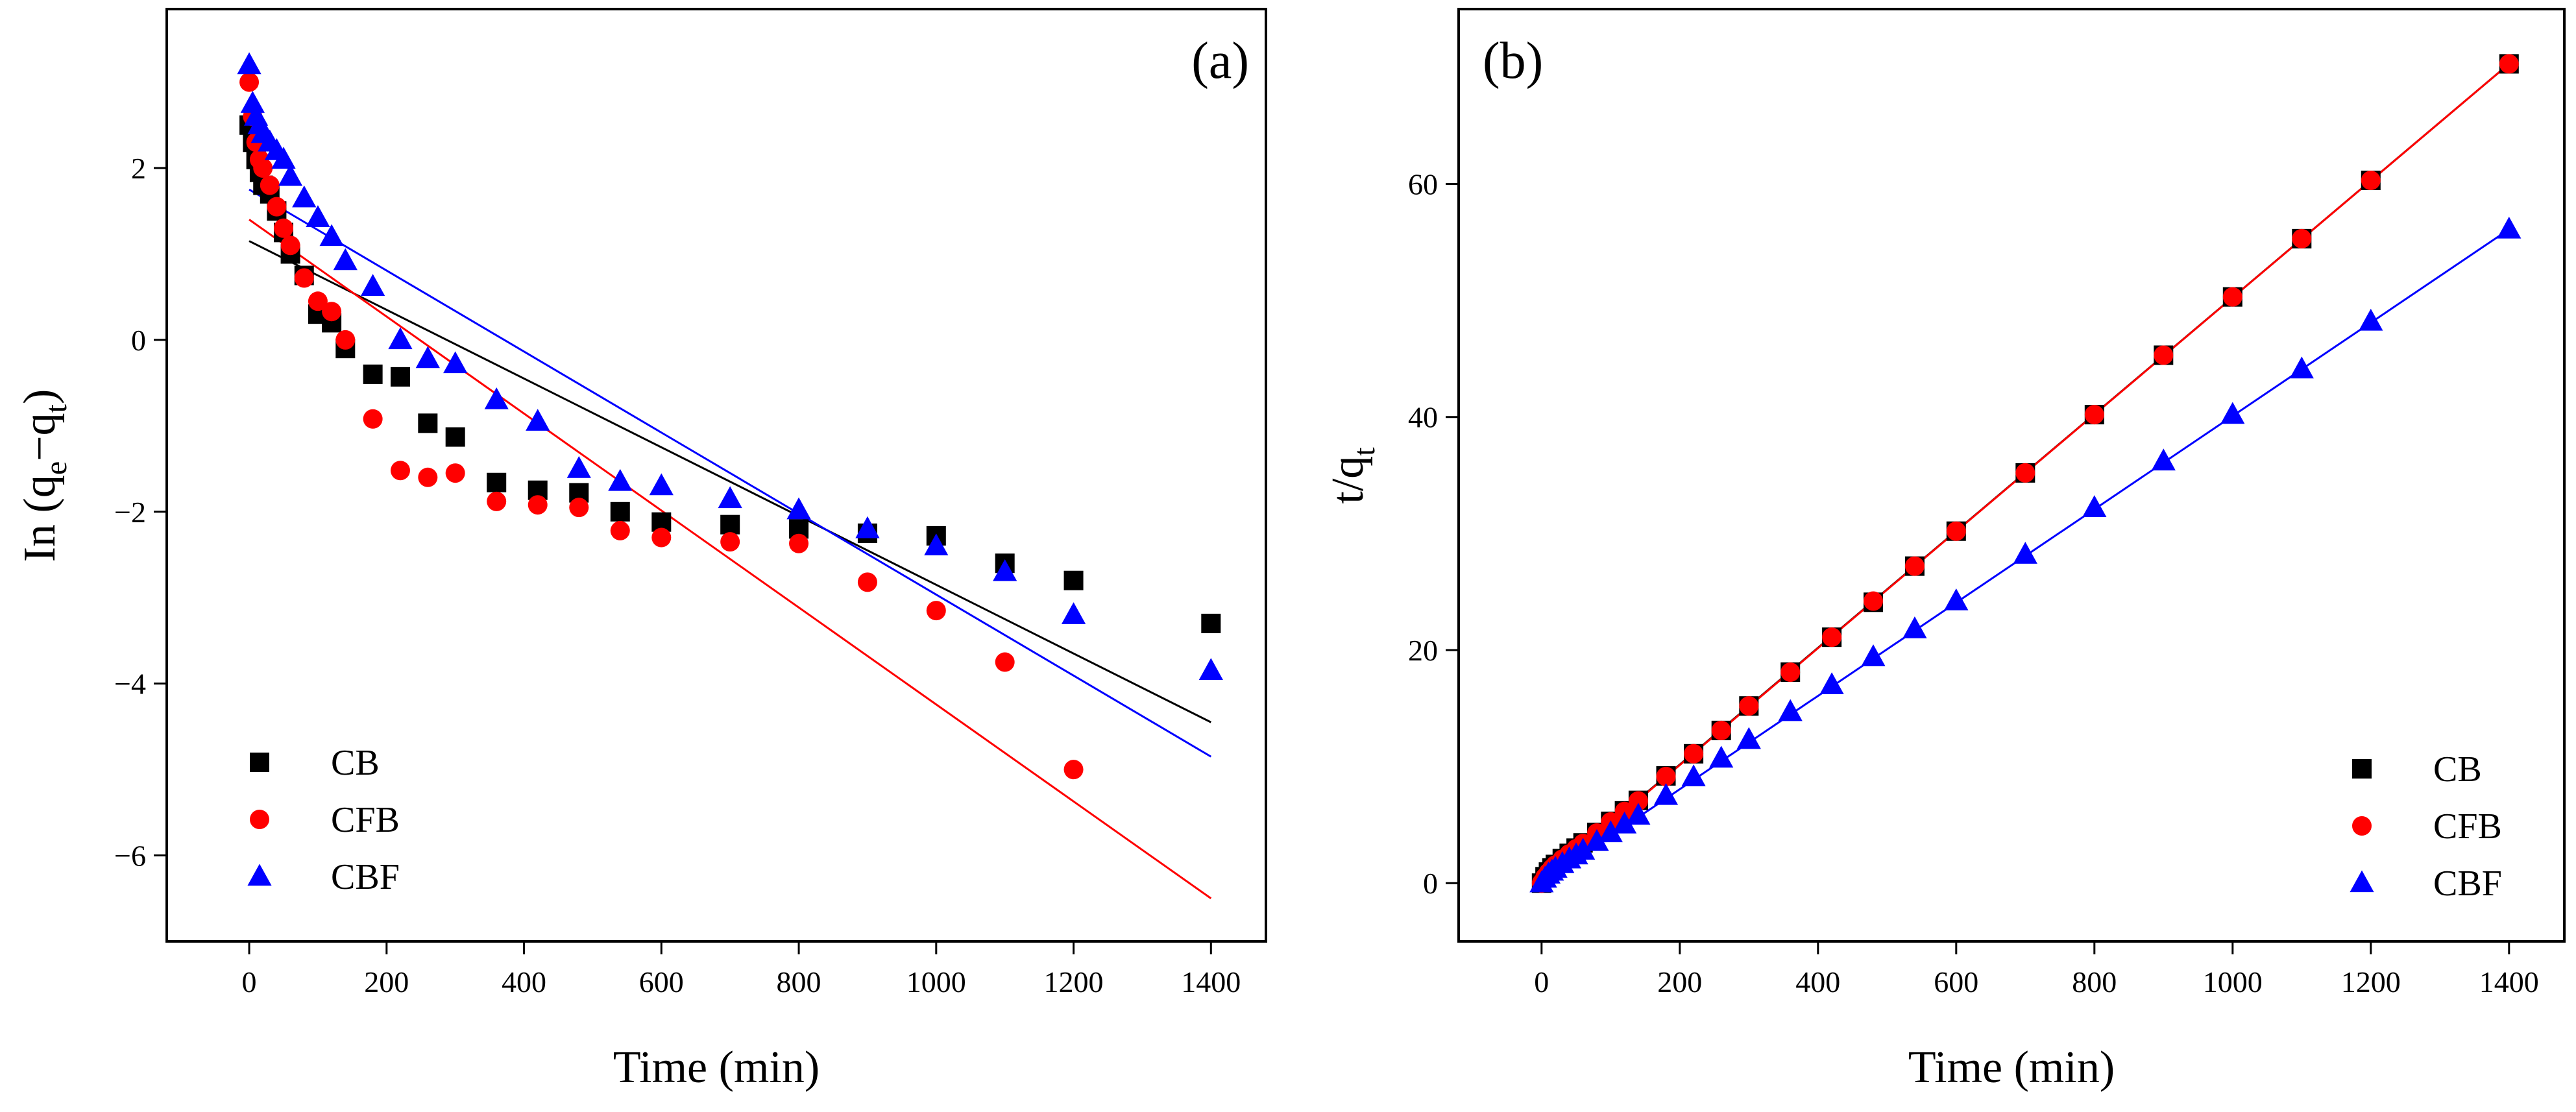  I want to click on y-tick-label: −2, so click(130, 512).